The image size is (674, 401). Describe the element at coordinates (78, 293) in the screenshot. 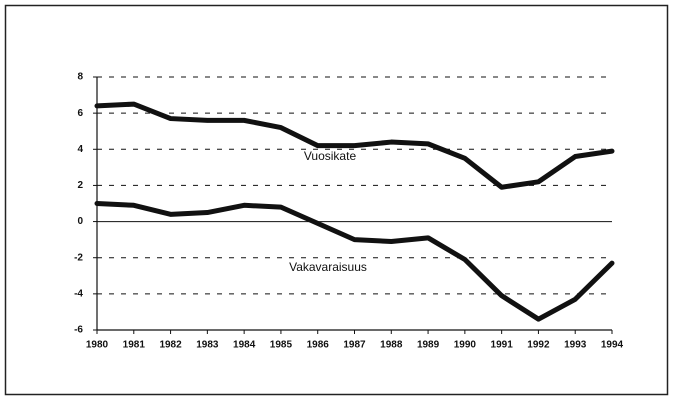

I see `y-tick-label: -4` at that location.